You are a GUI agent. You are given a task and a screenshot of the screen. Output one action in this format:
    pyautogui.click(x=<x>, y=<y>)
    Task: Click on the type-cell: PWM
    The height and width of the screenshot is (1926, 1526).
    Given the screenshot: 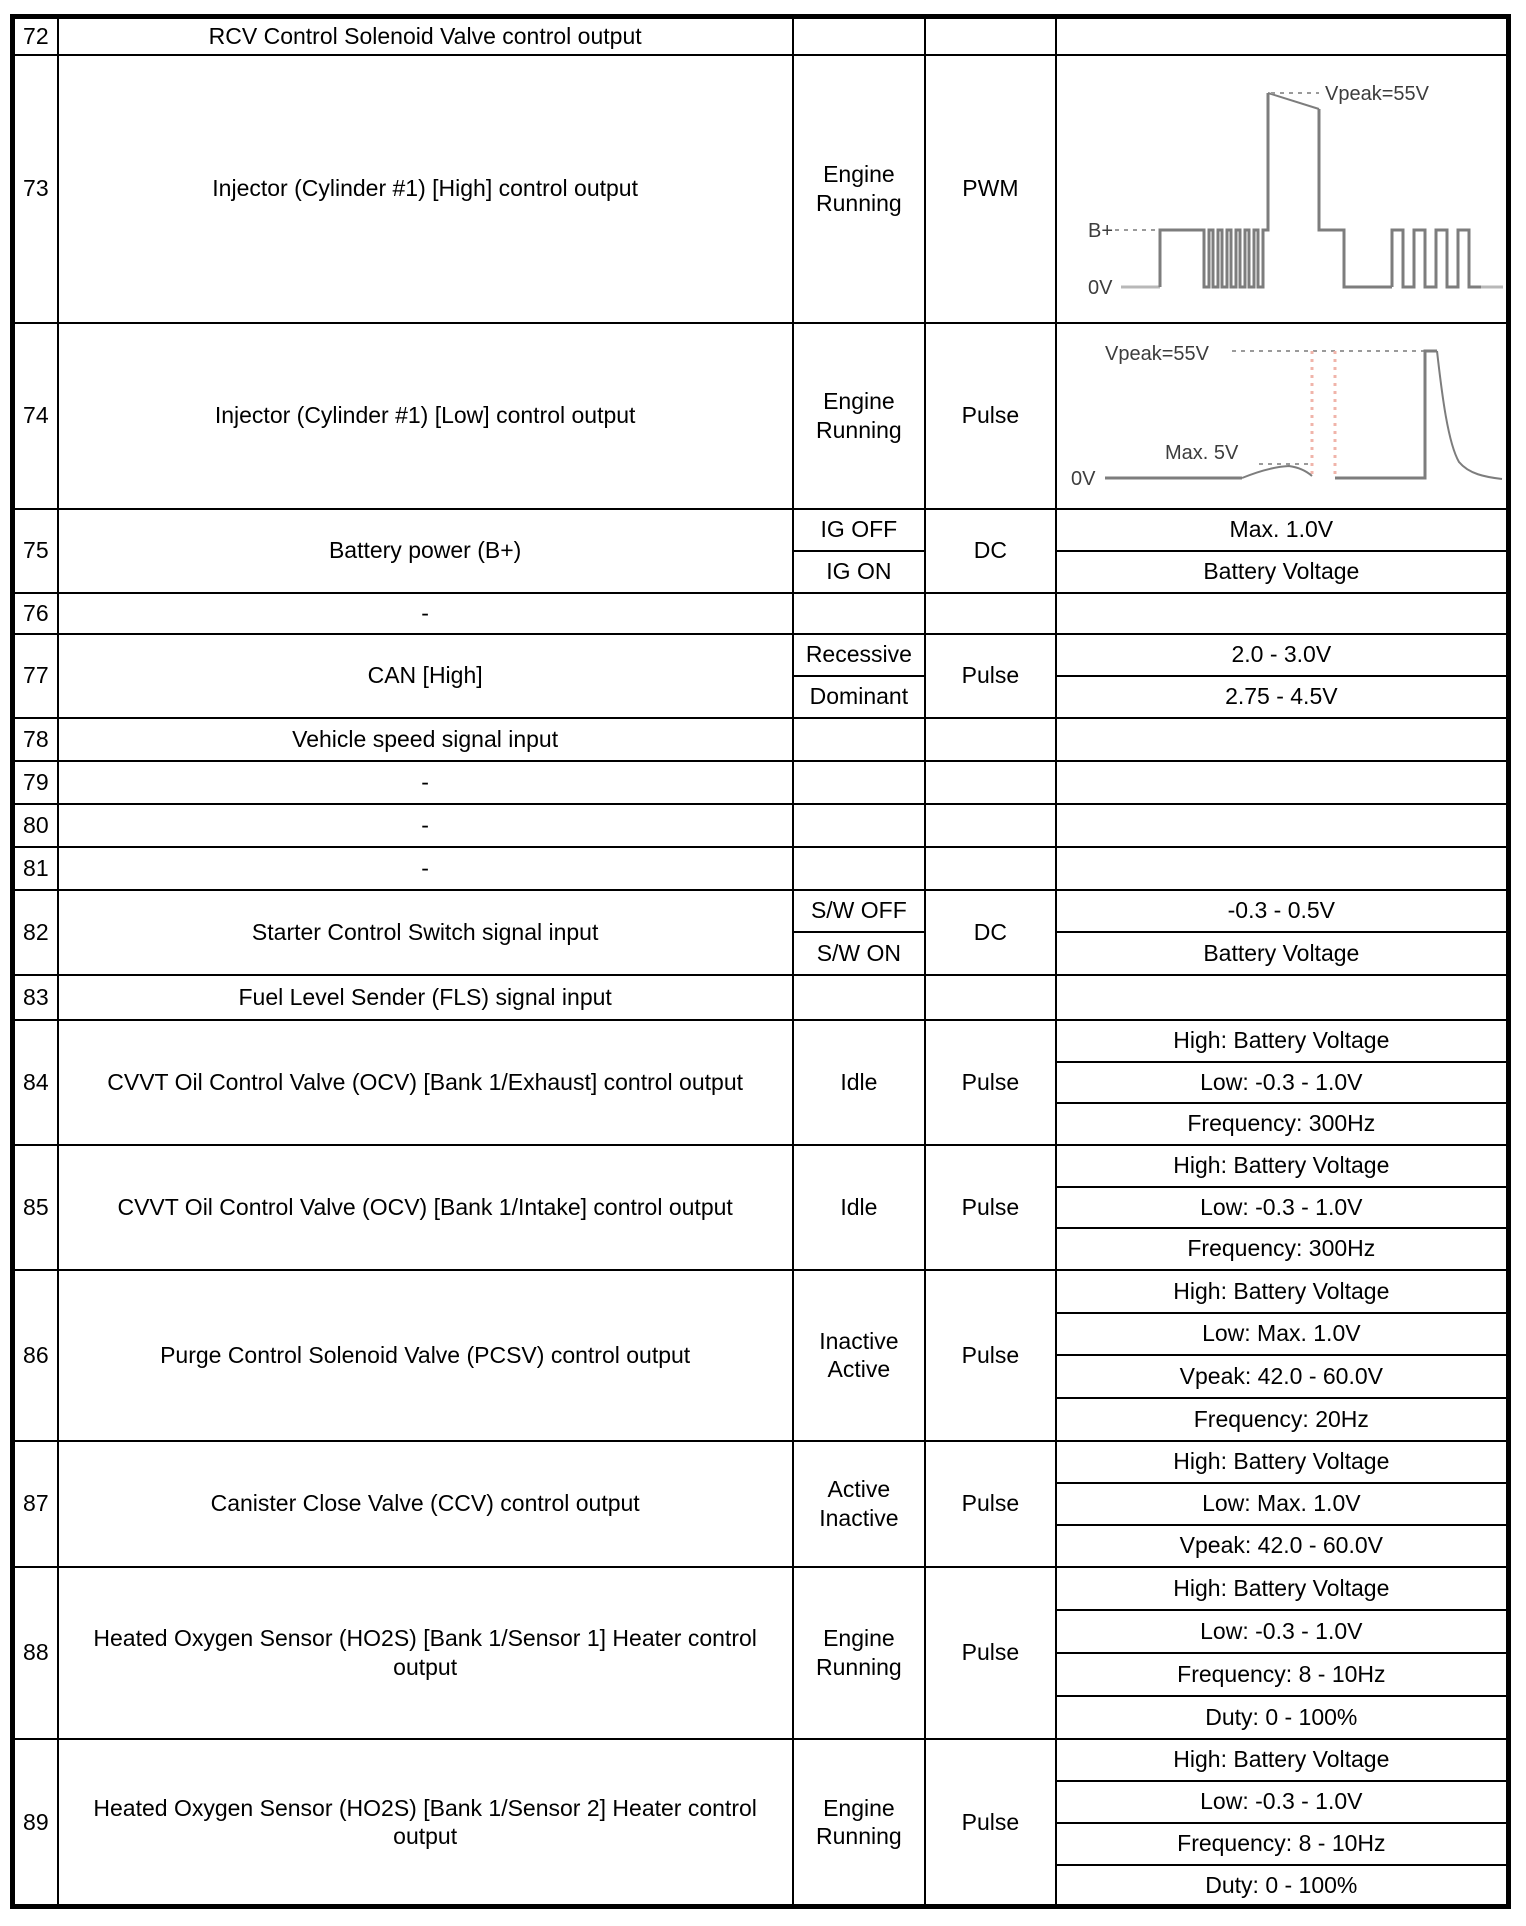 What is the action you would take?
    pyautogui.click(x=990, y=188)
    